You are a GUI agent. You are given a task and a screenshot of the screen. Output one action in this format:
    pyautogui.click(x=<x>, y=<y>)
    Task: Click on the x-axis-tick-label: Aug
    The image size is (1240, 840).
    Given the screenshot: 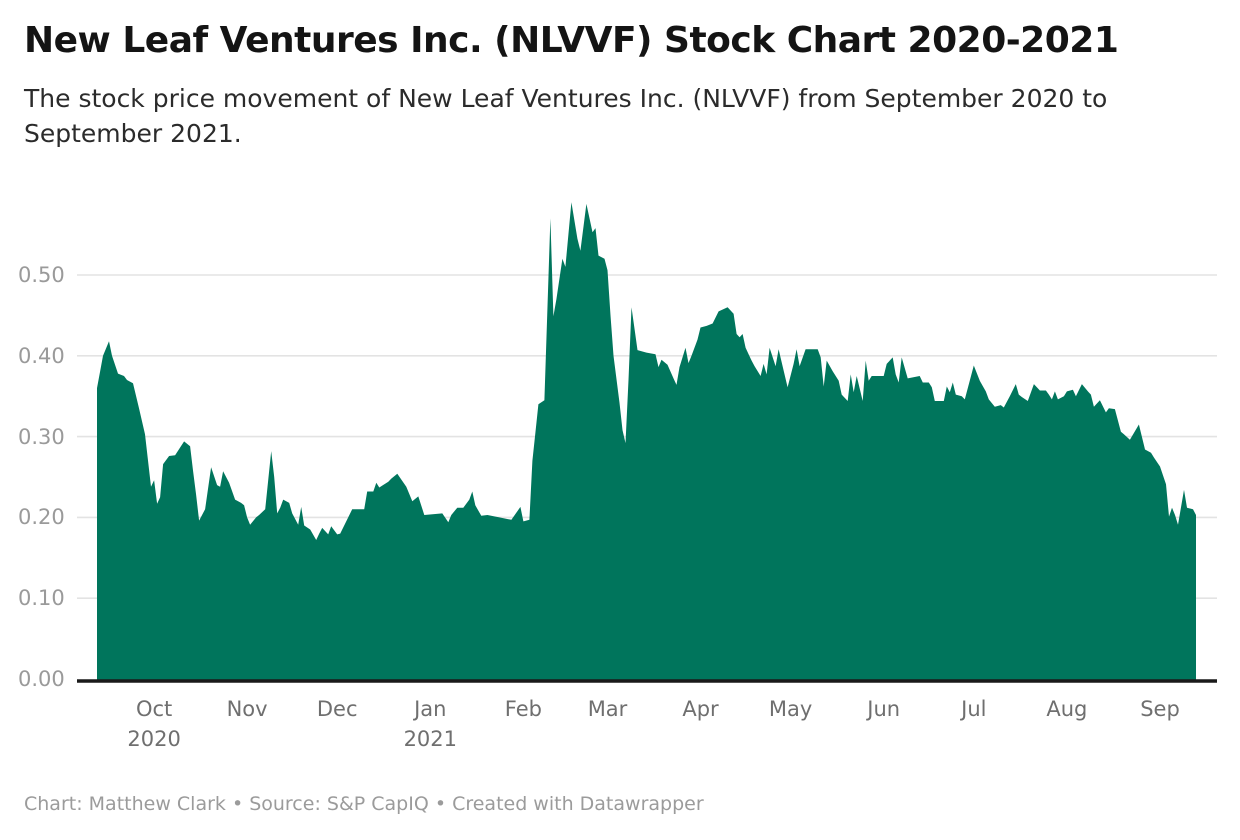 What is the action you would take?
    pyautogui.click(x=1067, y=709)
    